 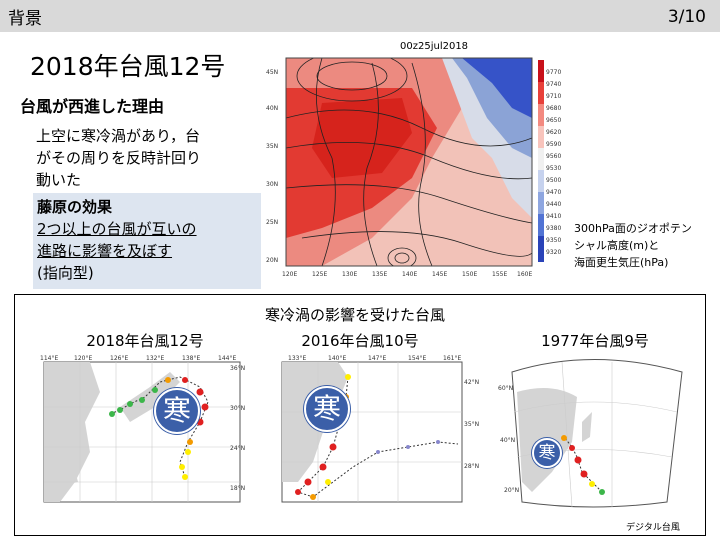 What do you see at coordinates (272, 108) in the screenshot?
I see `svg-text: 40N` at bounding box center [272, 108].